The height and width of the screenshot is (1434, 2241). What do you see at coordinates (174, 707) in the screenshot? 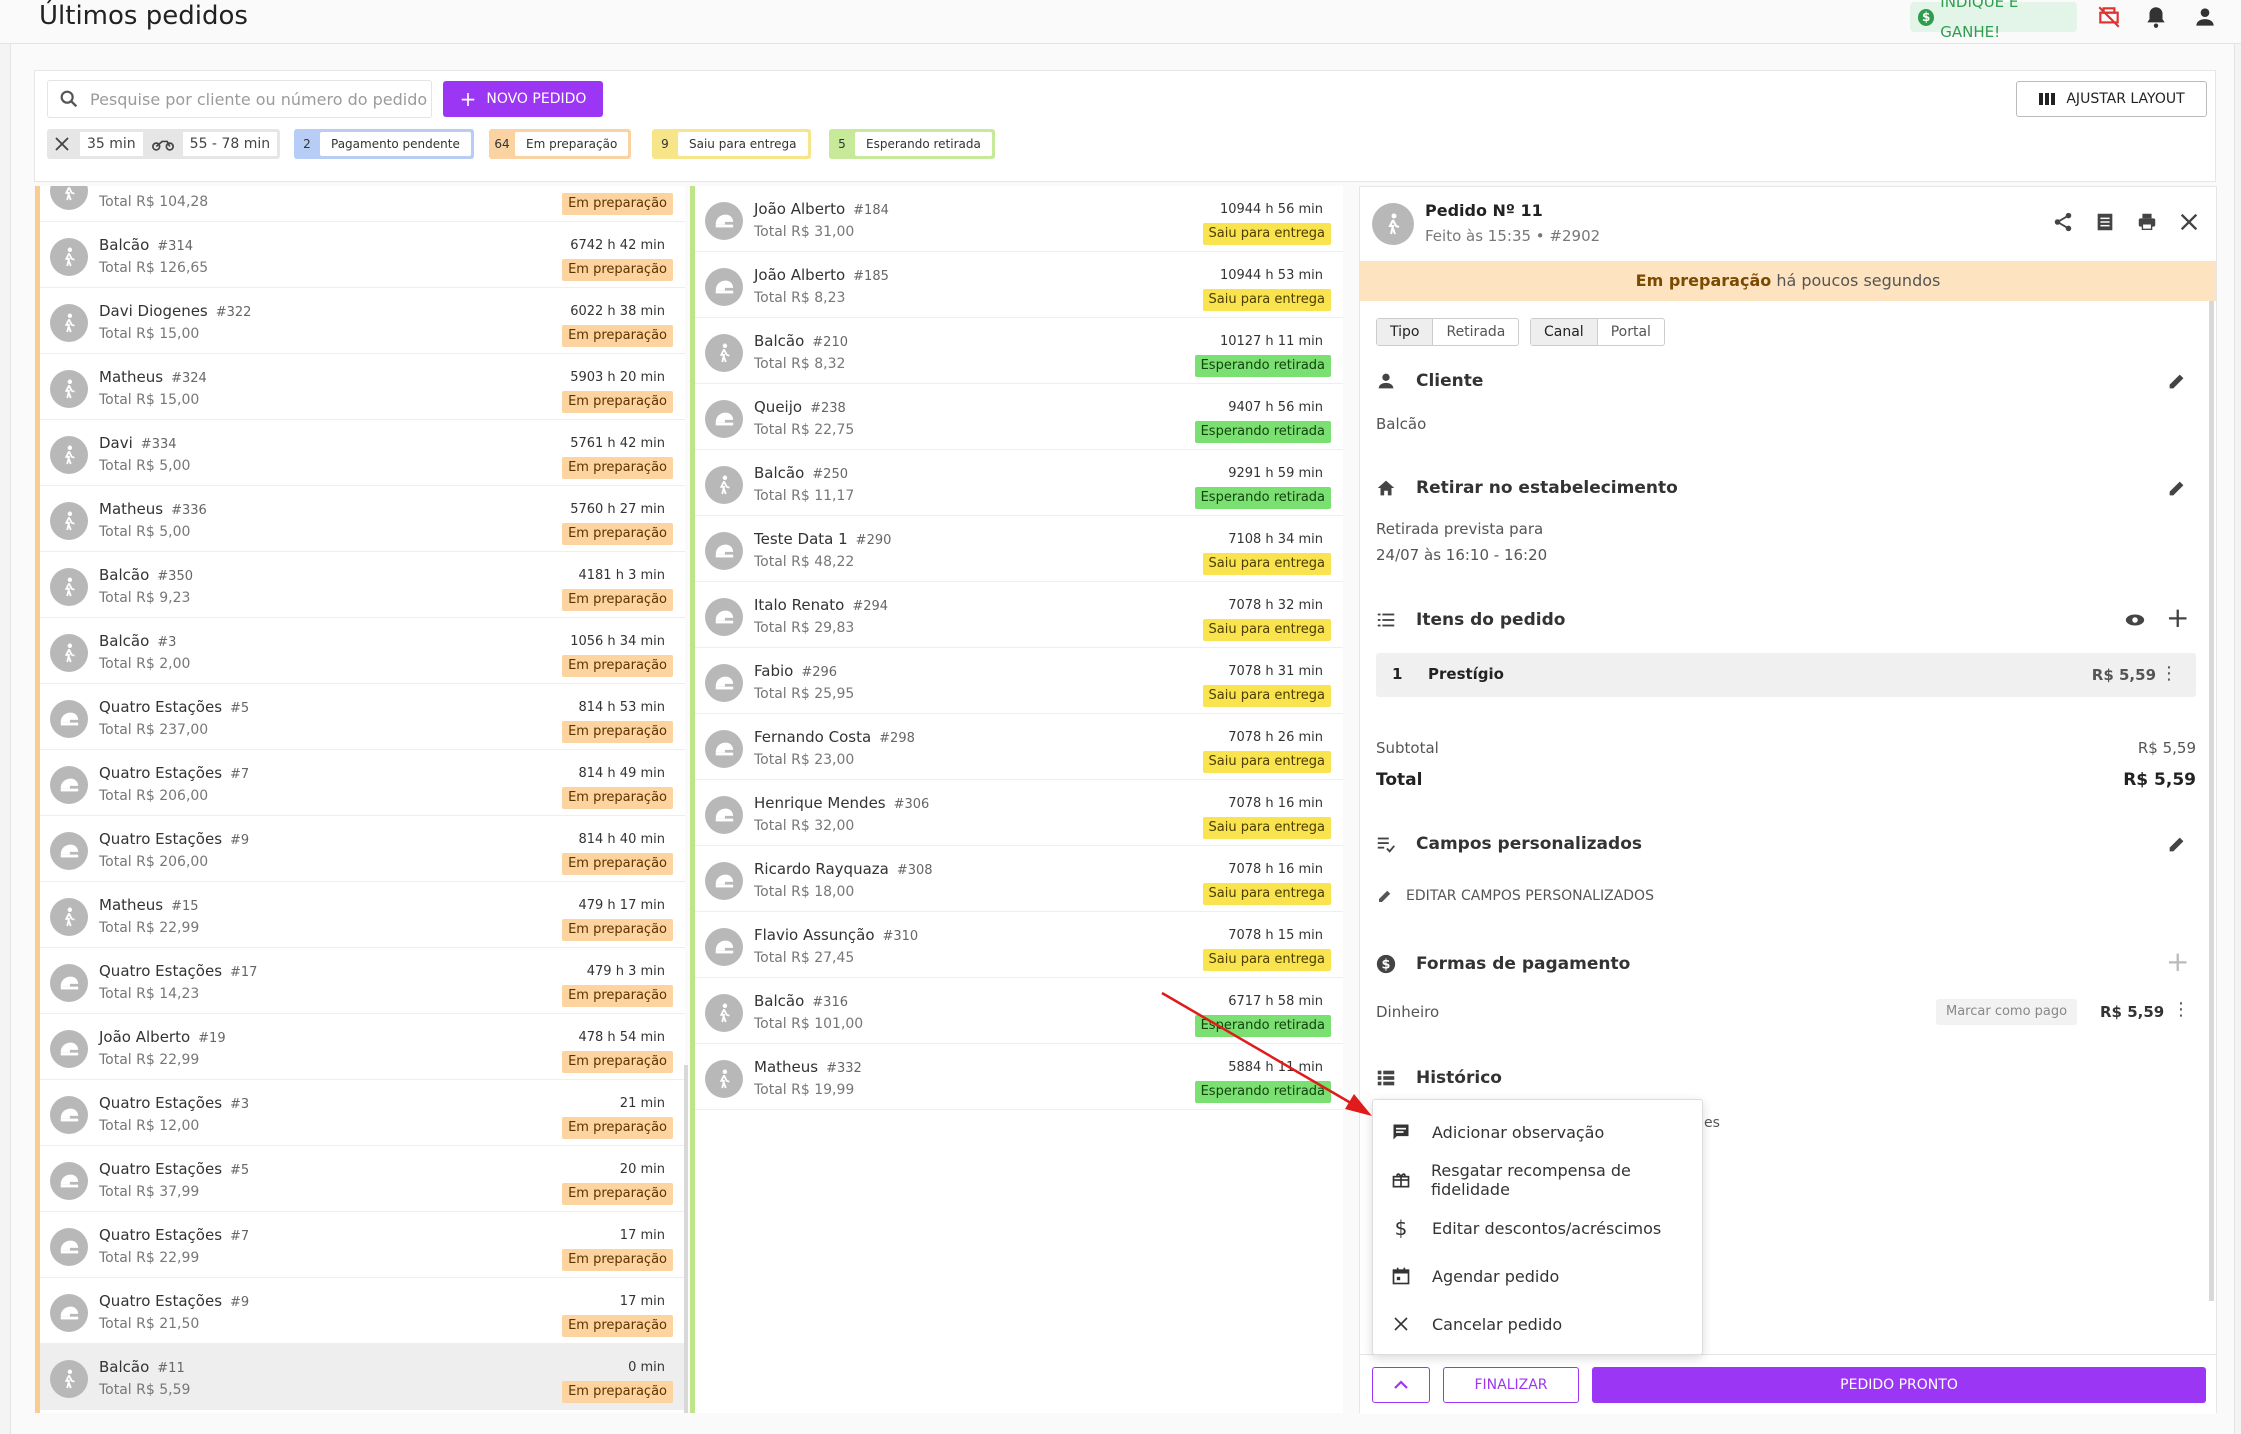
I see `customer-name: Quatro Estações #5` at bounding box center [174, 707].